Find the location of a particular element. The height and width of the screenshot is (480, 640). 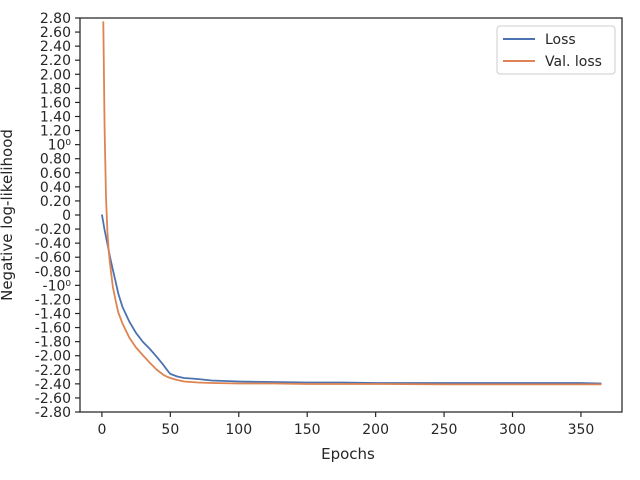

y-tick-label: 0 is located at coordinates (66, 216).